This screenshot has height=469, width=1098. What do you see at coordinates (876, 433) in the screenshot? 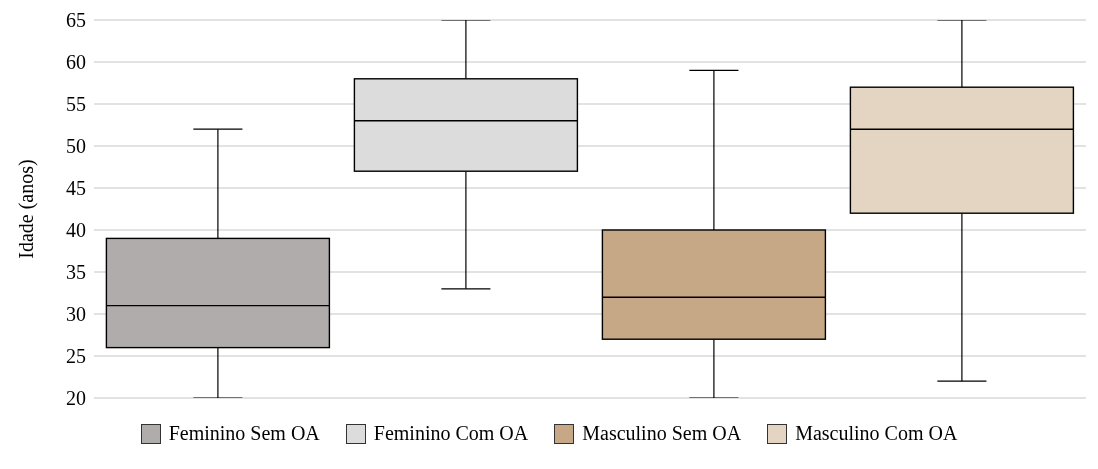
I see `legend-label: Masculino Com OA` at bounding box center [876, 433].